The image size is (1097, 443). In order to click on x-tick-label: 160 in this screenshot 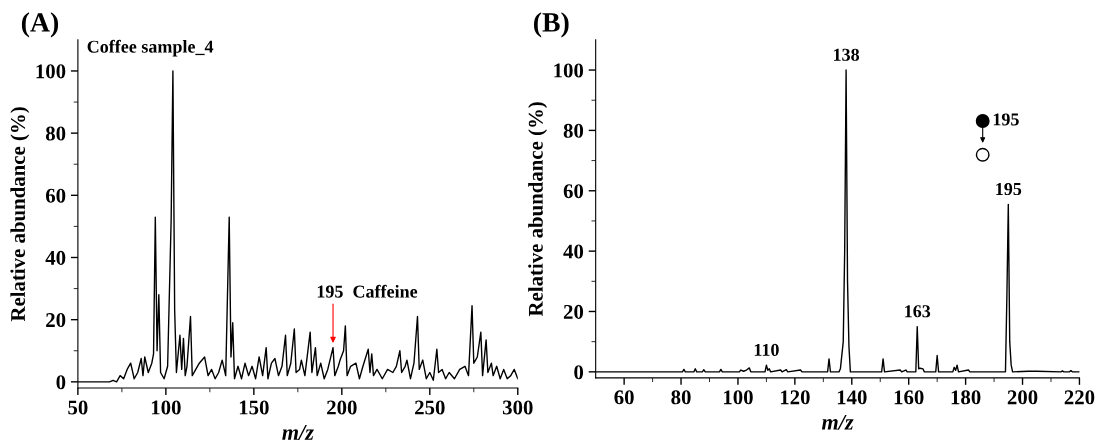, I will do `click(909, 397)`.